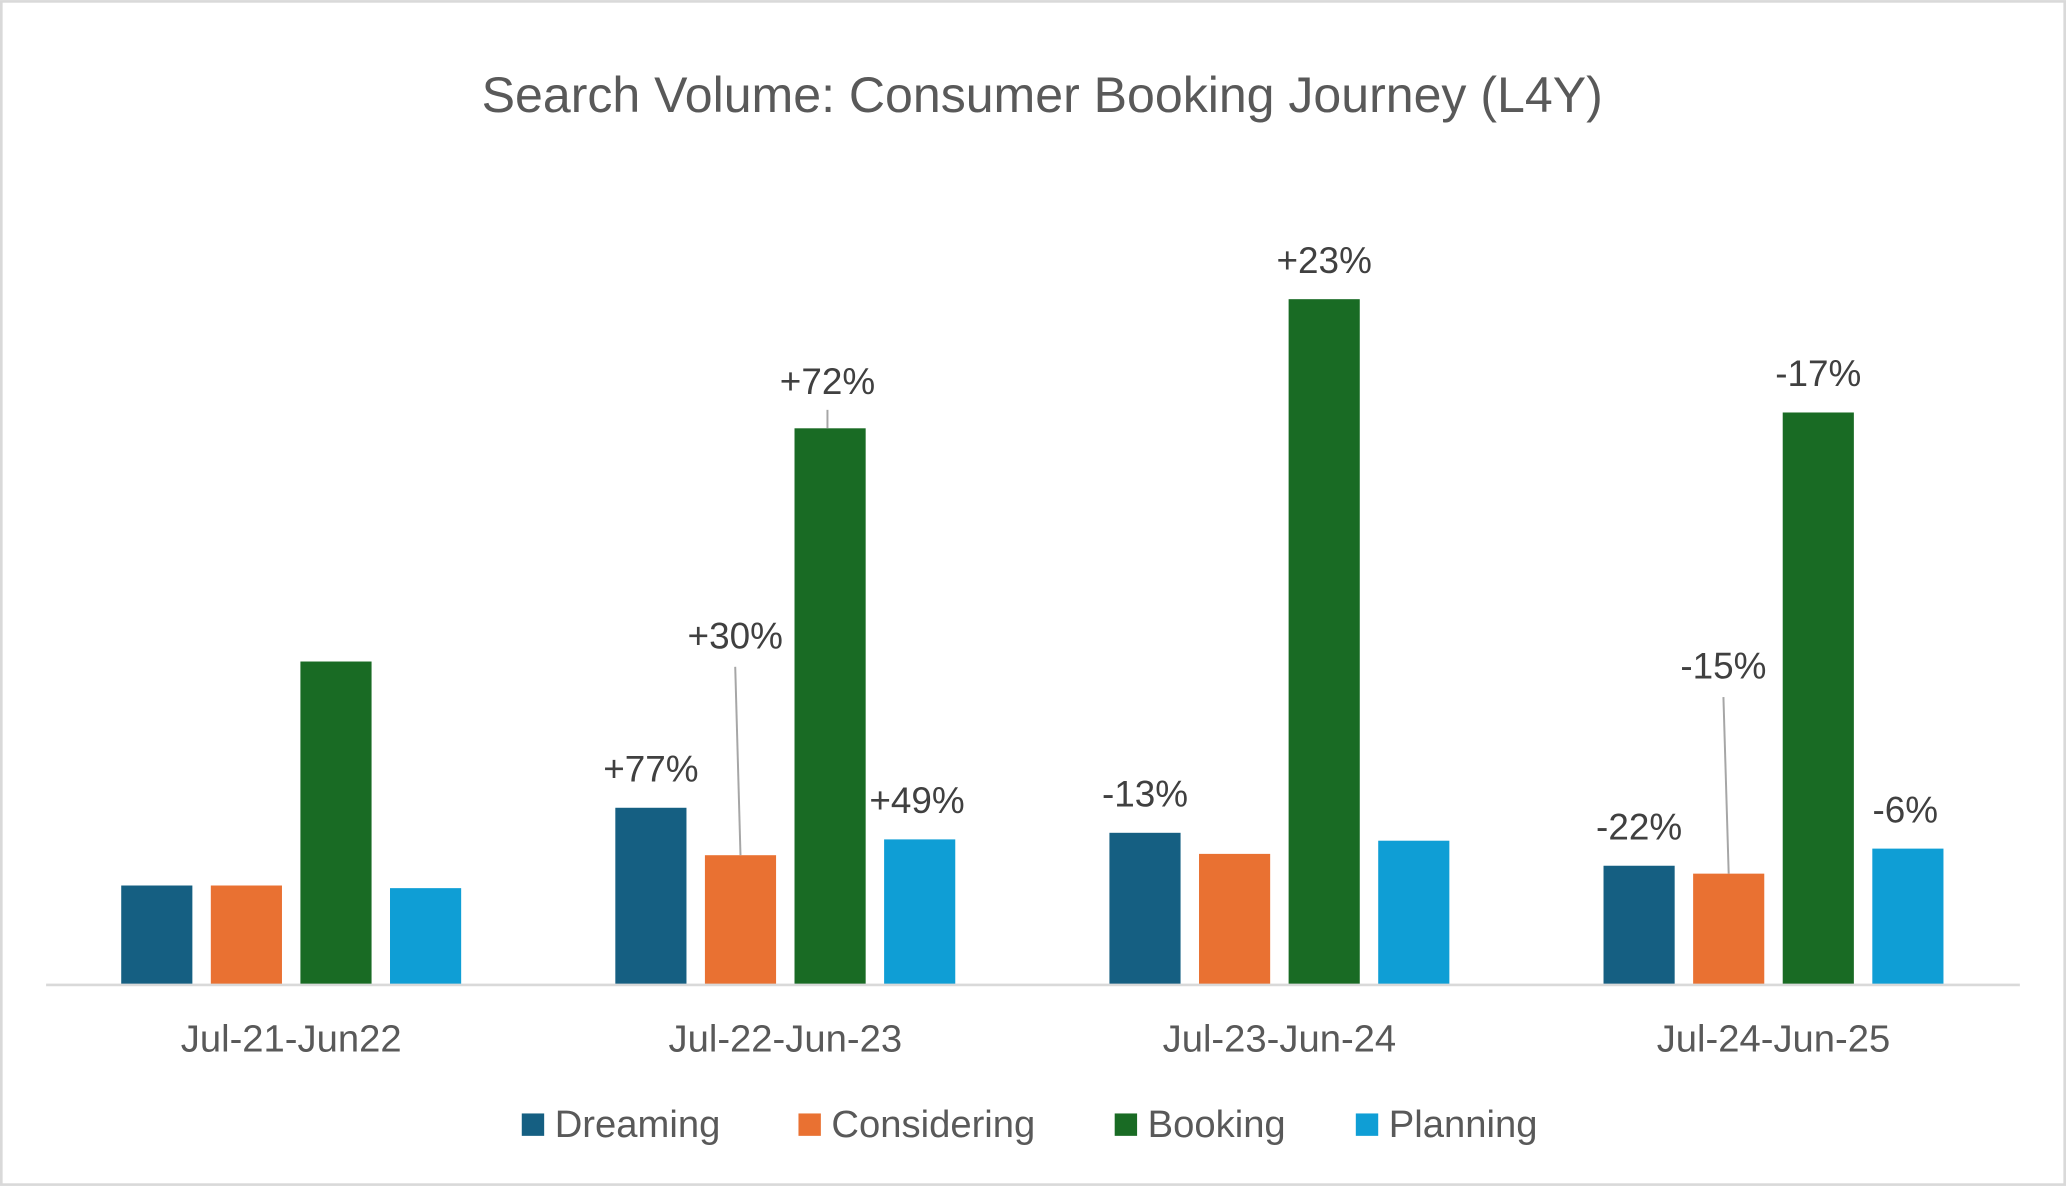 The width and height of the screenshot is (2066, 1186). What do you see at coordinates (291, 1039) in the screenshot?
I see `x-tick-label: Jul-21-Jun22` at bounding box center [291, 1039].